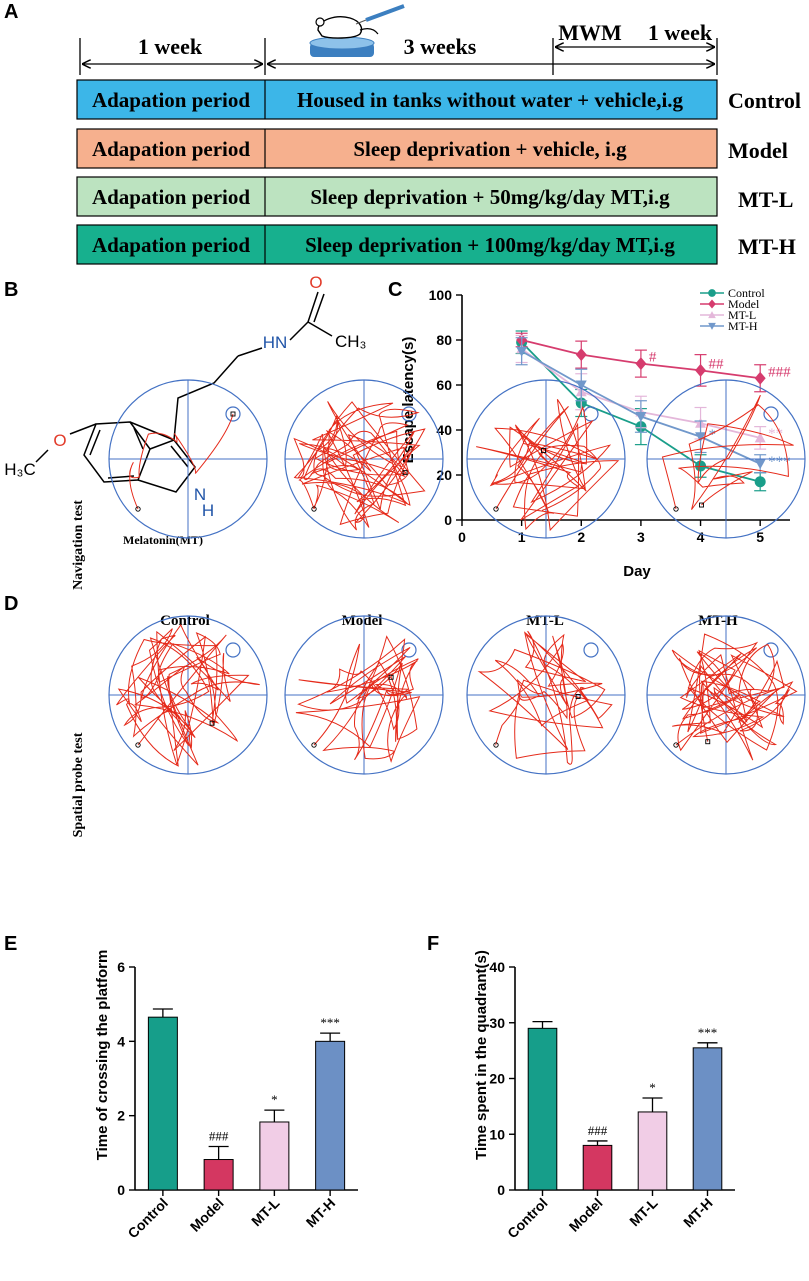 The height and width of the screenshot is (1281, 809). I want to click on y-tick-label: 20, so click(444, 475).